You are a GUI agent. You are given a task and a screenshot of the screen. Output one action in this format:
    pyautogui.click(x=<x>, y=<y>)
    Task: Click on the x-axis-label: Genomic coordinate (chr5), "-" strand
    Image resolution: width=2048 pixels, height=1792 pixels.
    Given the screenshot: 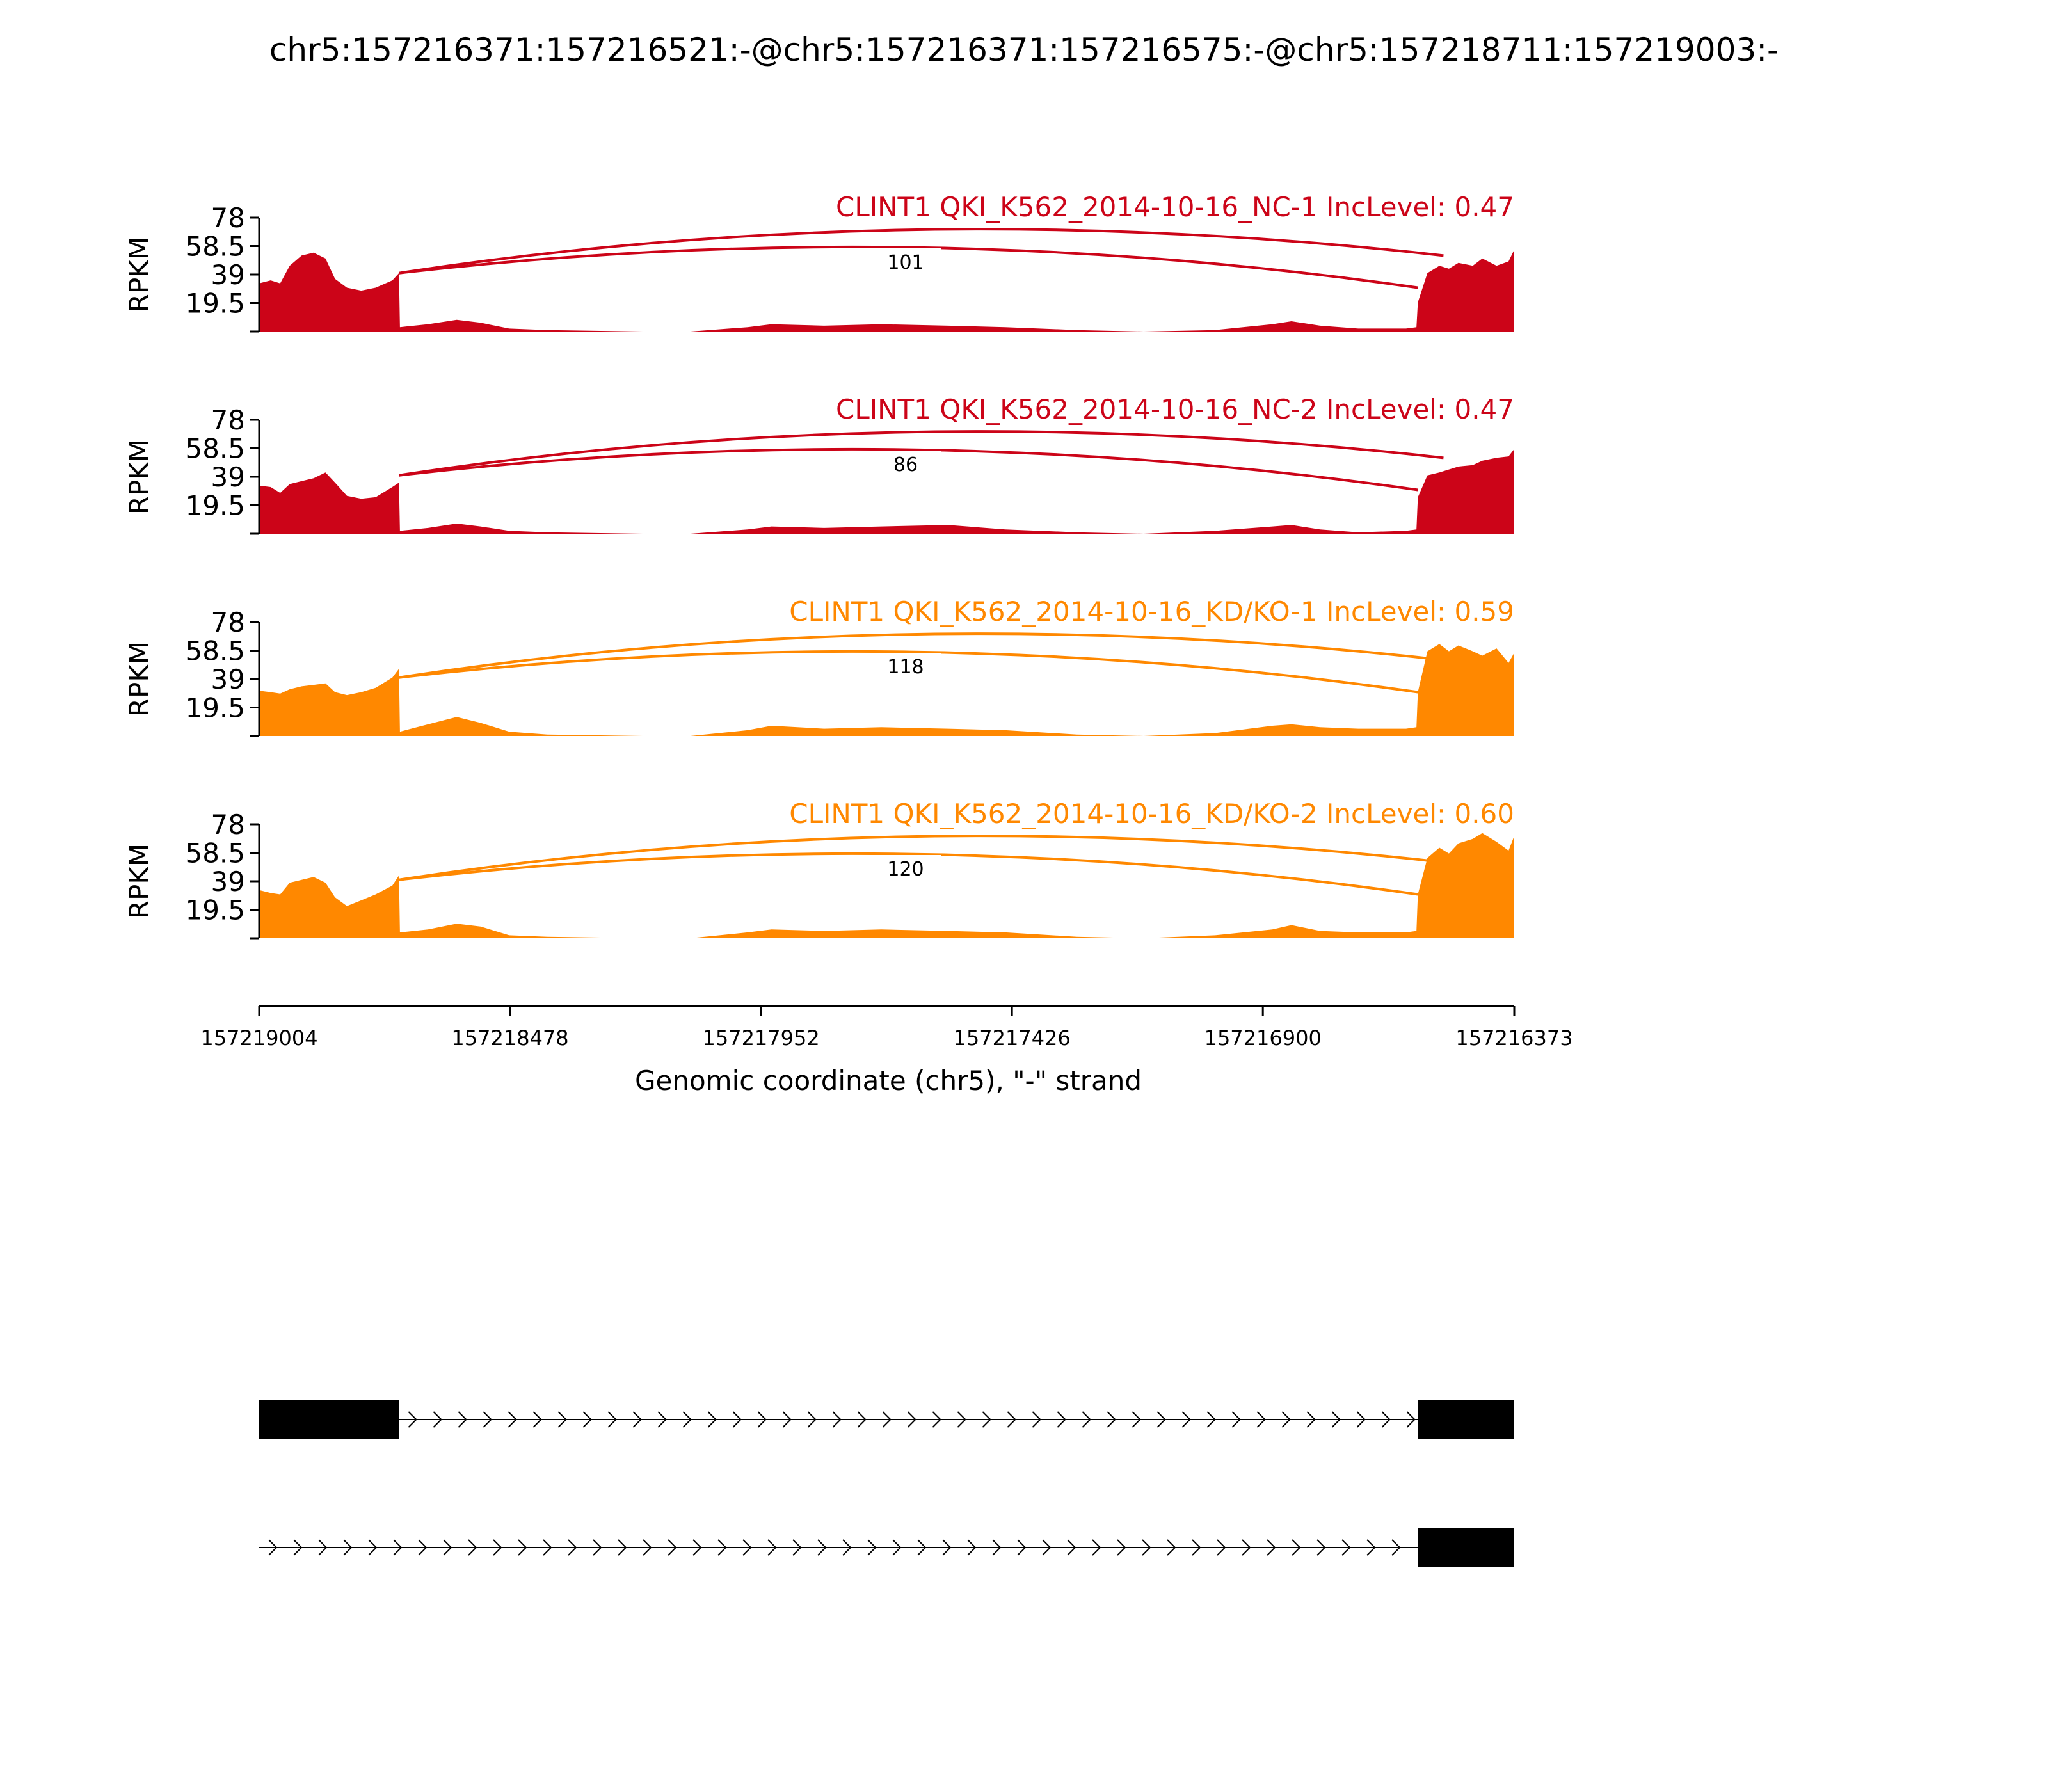 What is the action you would take?
    pyautogui.click(x=888, y=1080)
    